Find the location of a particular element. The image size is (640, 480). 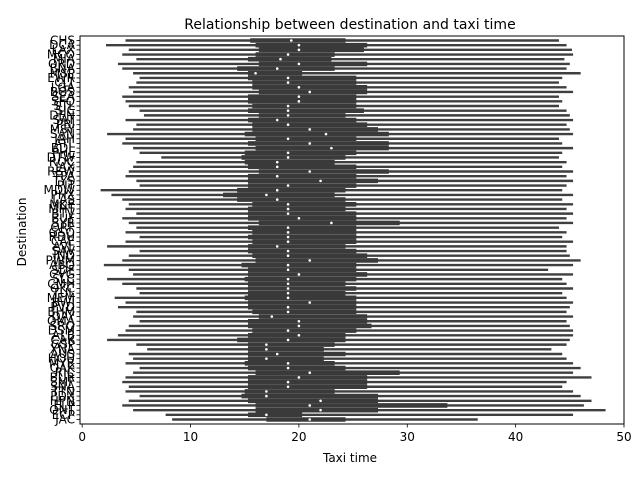

violin-ecp is located at coordinates (369, 415).